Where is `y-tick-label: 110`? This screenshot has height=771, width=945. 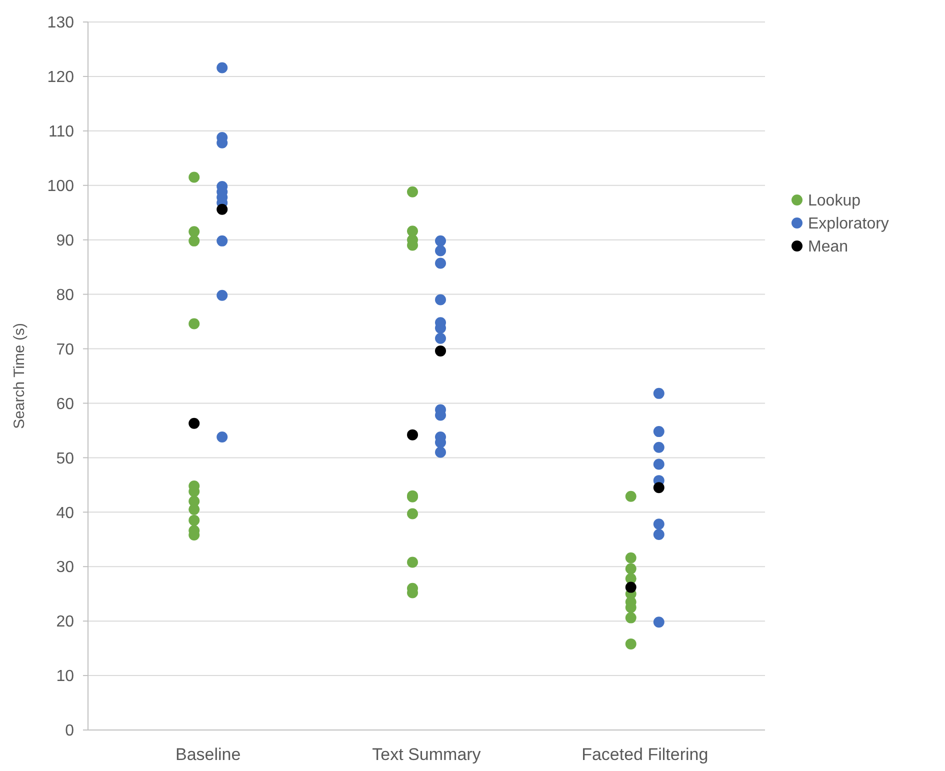 y-tick-label: 110 is located at coordinates (61, 132).